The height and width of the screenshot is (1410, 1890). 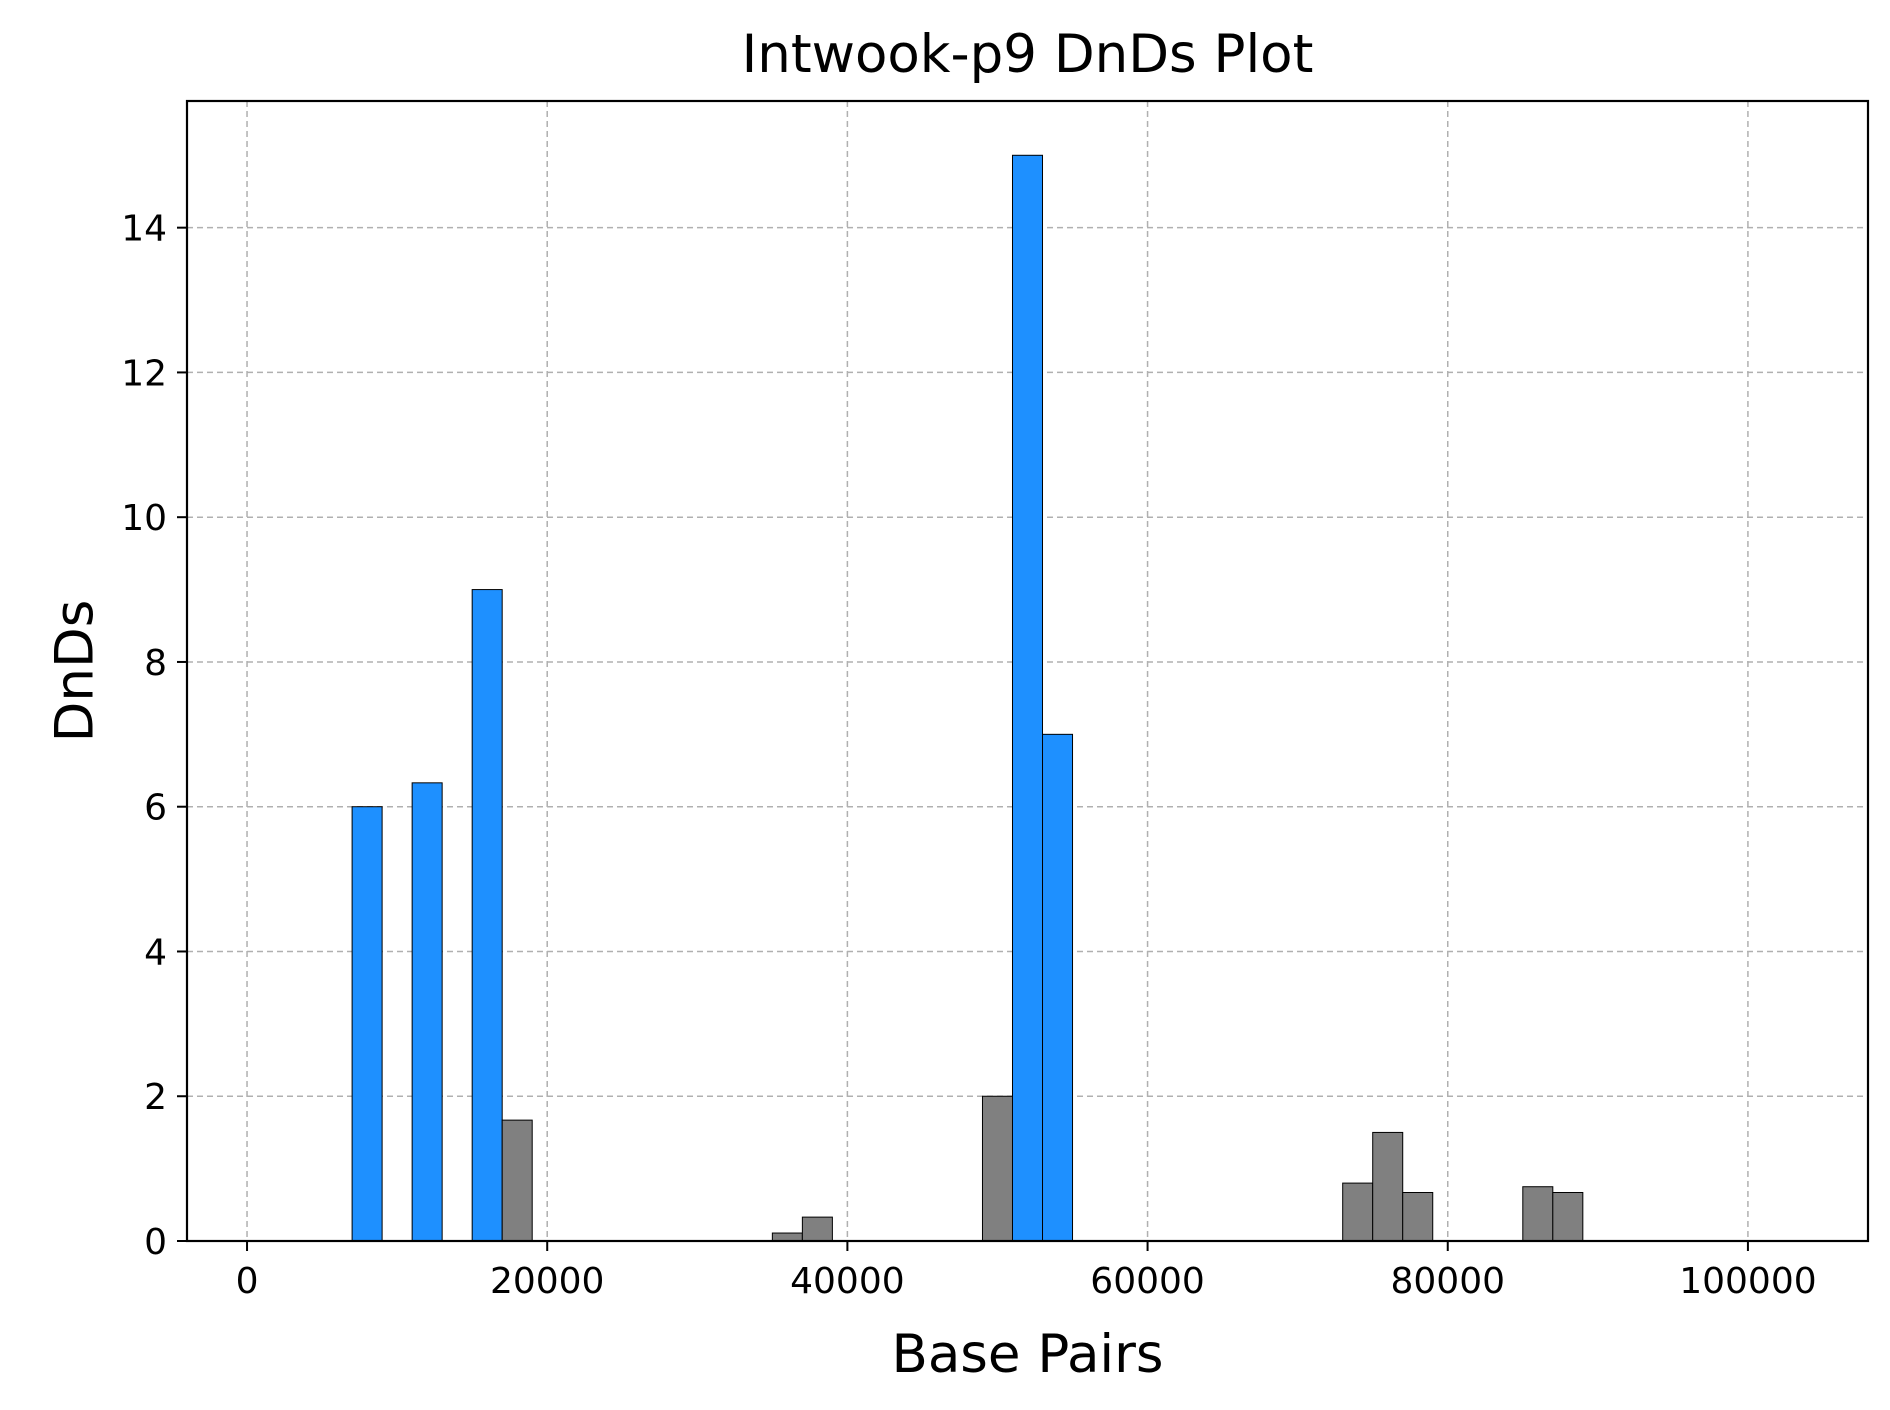 What do you see at coordinates (1147, 1281) in the screenshot?
I see `x-tick-label: 60000` at bounding box center [1147, 1281].